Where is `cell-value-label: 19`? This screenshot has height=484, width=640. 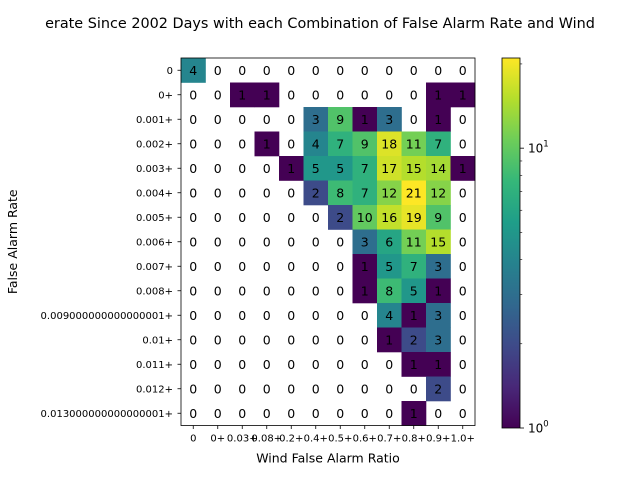 cell-value-label: 19 is located at coordinates (414, 217).